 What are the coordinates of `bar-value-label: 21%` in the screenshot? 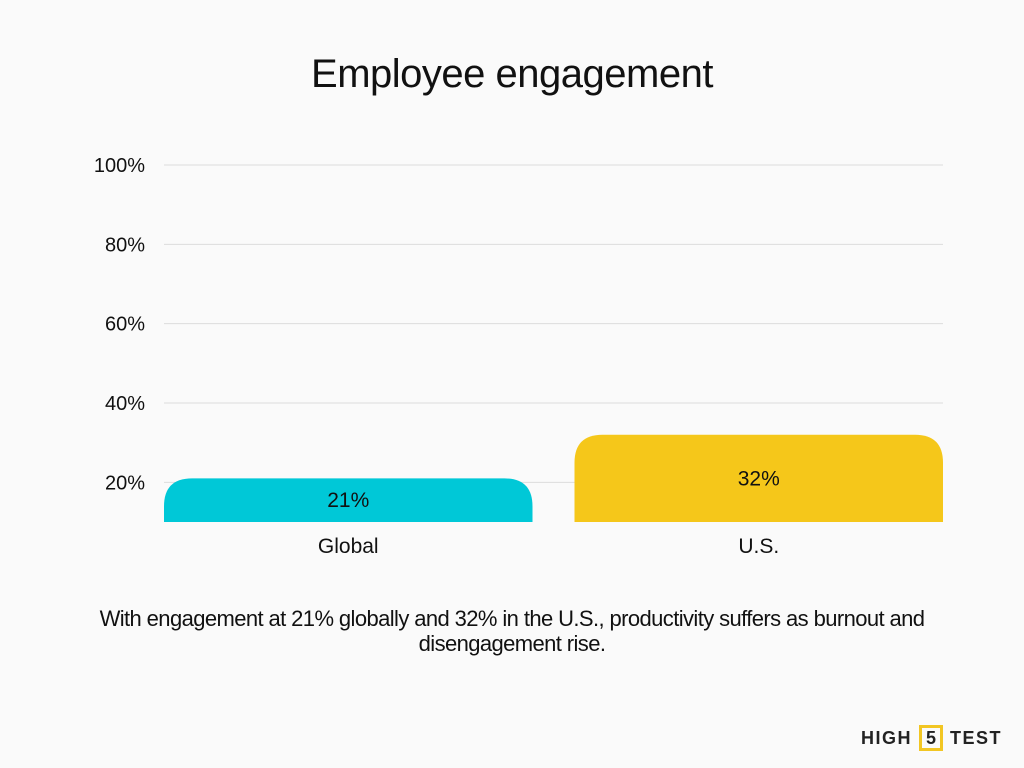 It's located at (348, 500).